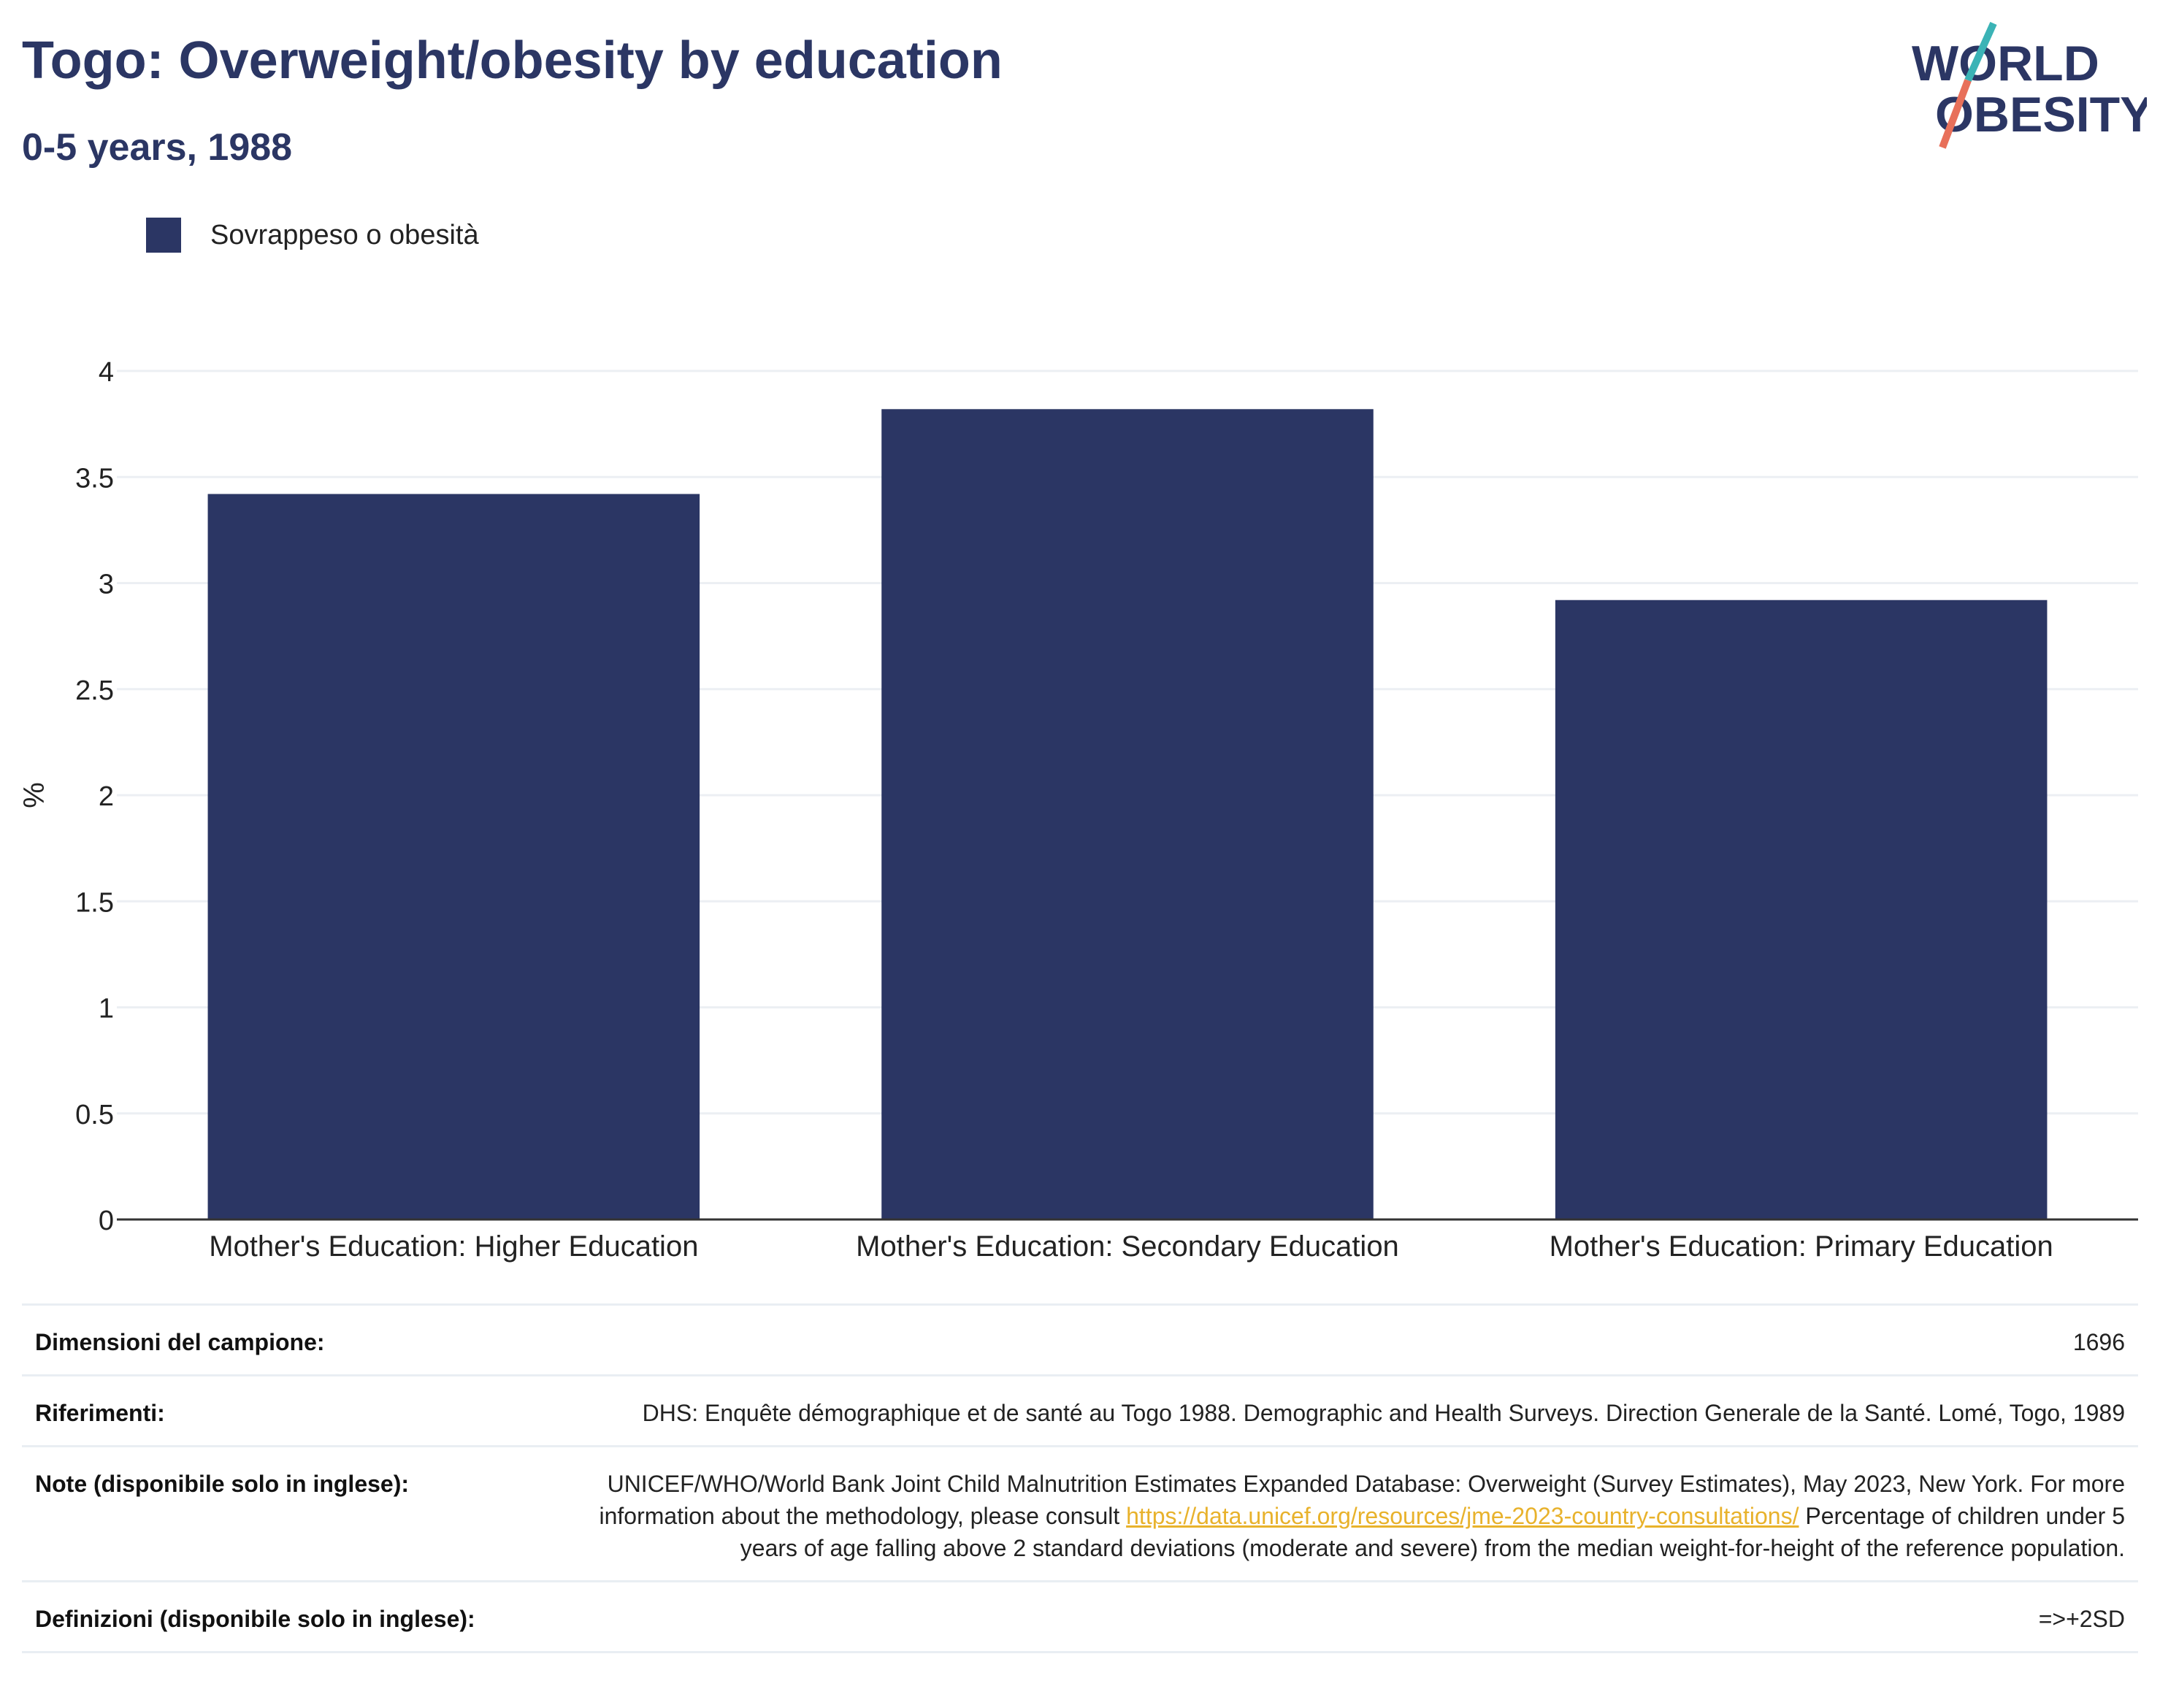 Image resolution: width=2160 pixels, height=1708 pixels. I want to click on y-tick-label: 2, so click(106, 796).